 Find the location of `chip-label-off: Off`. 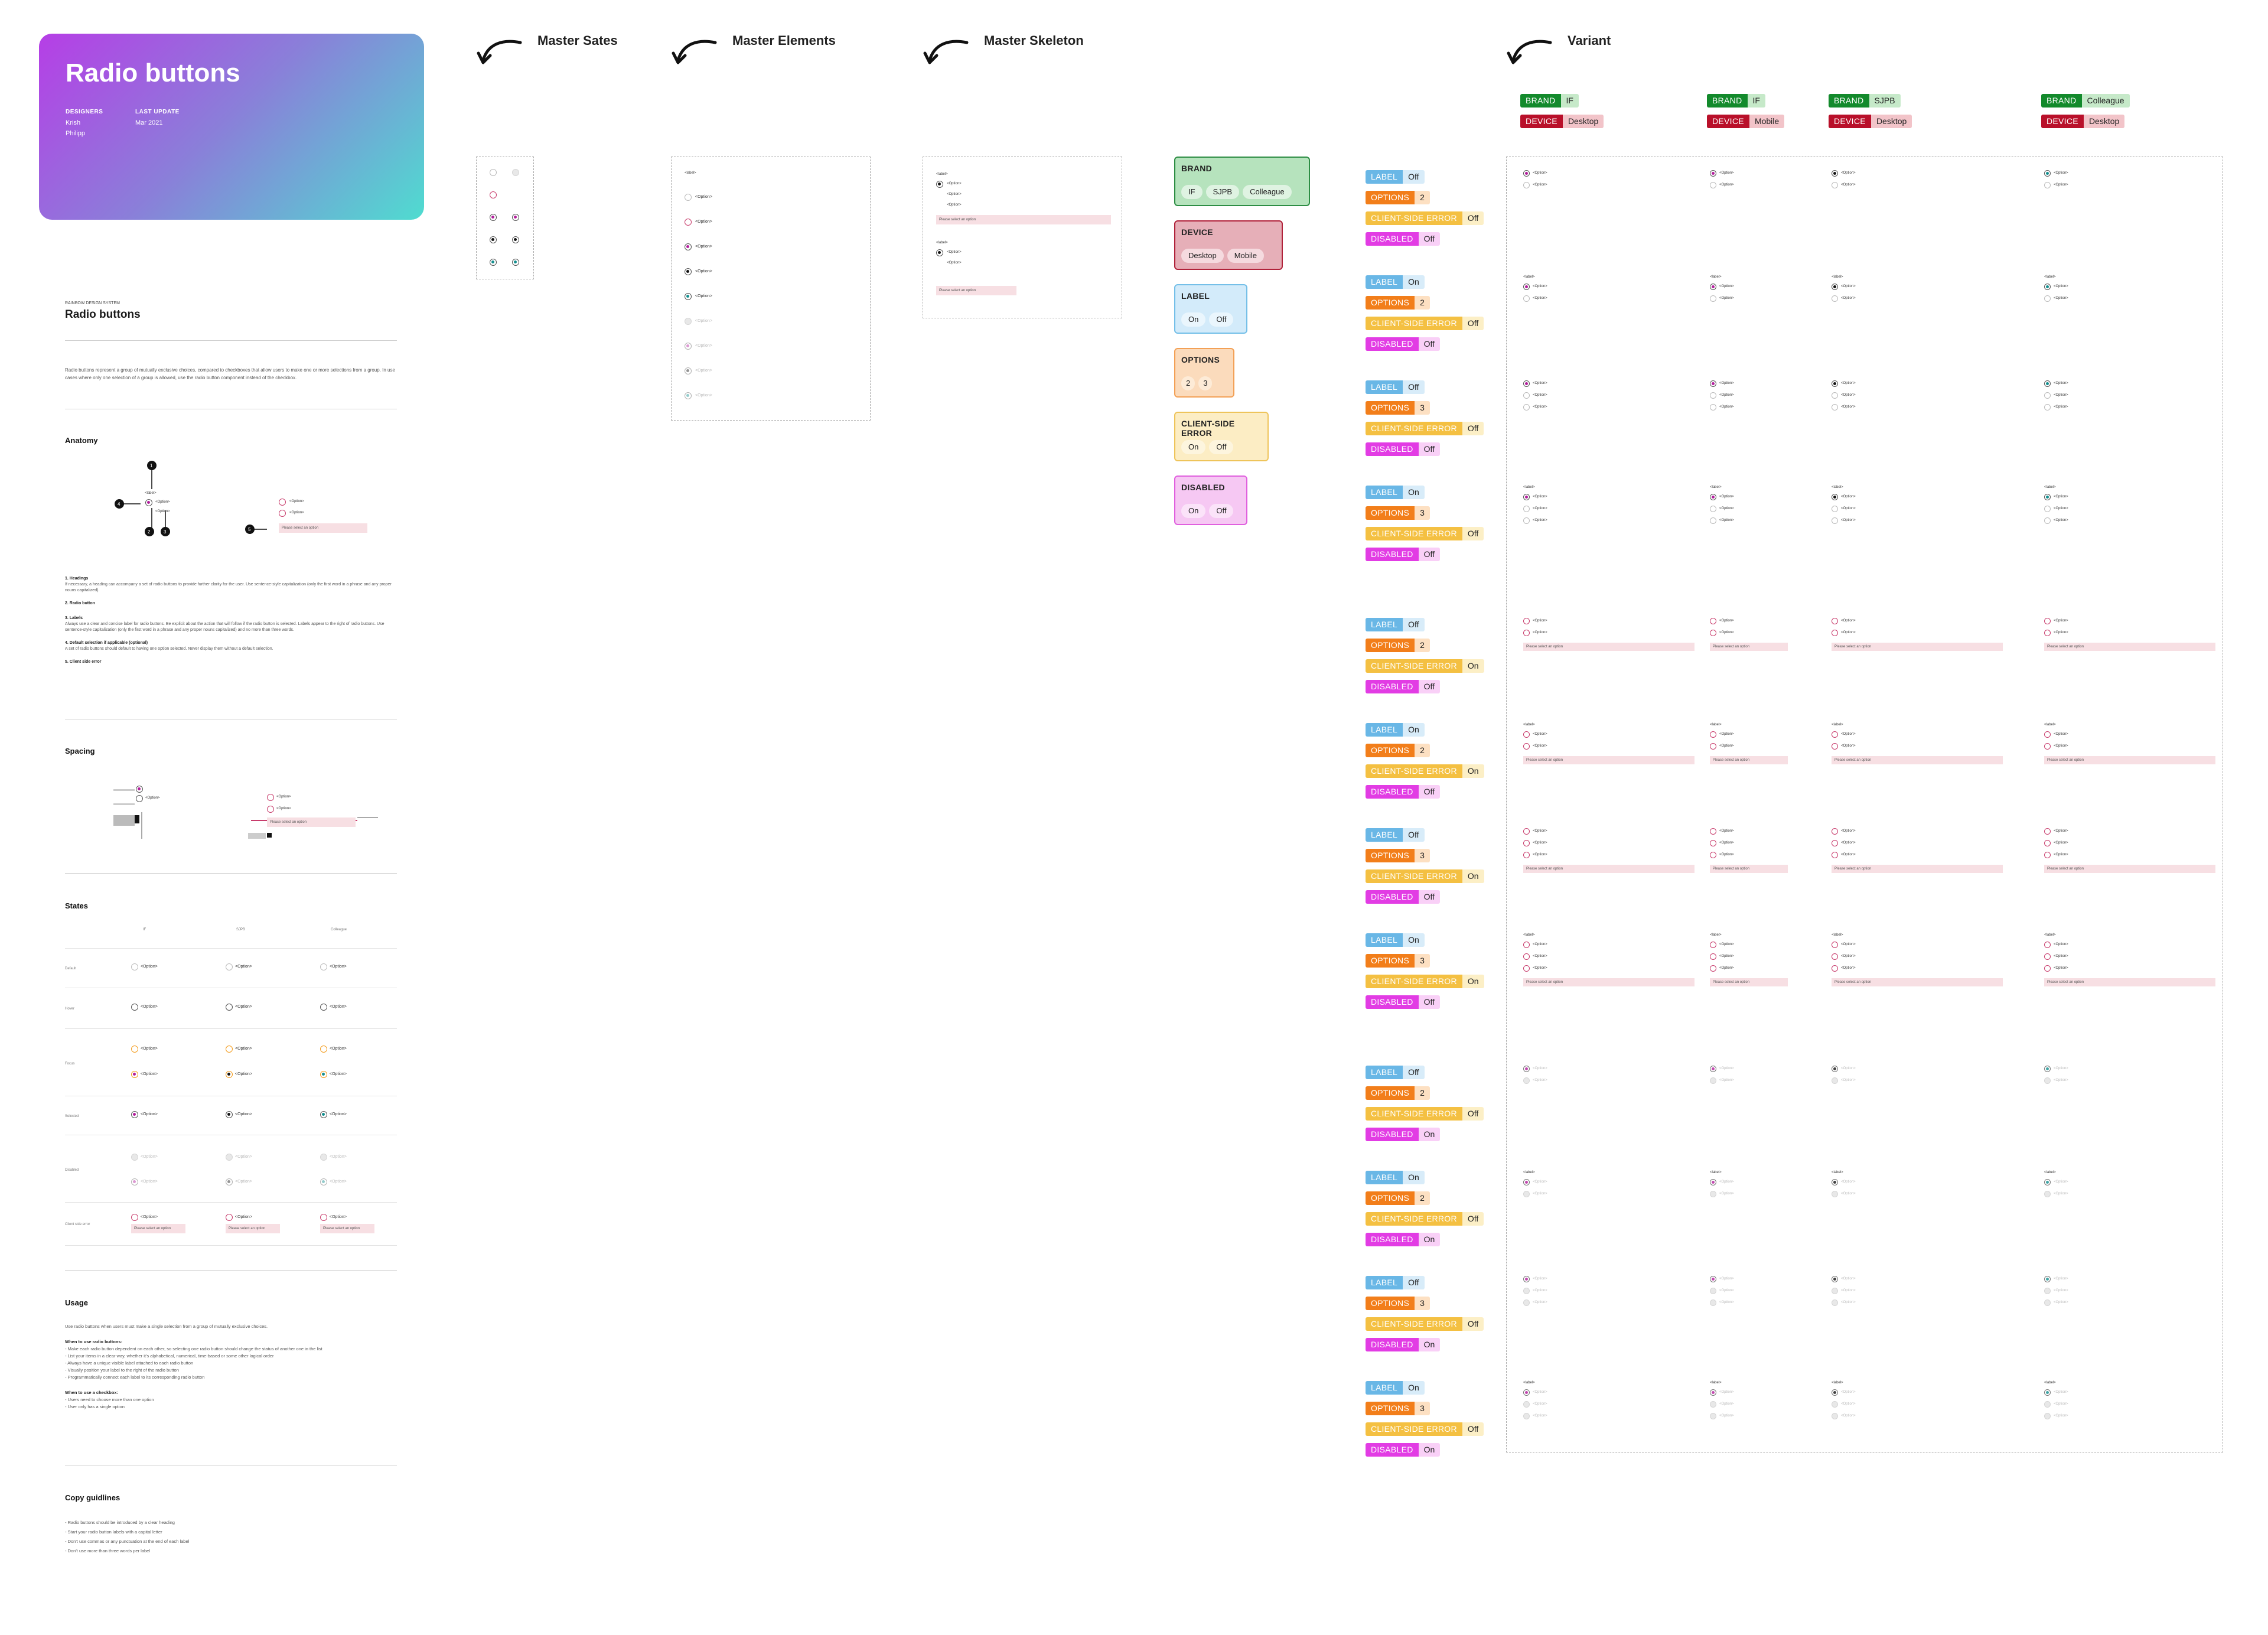

chip-label-off: Off is located at coordinates (1221, 319).